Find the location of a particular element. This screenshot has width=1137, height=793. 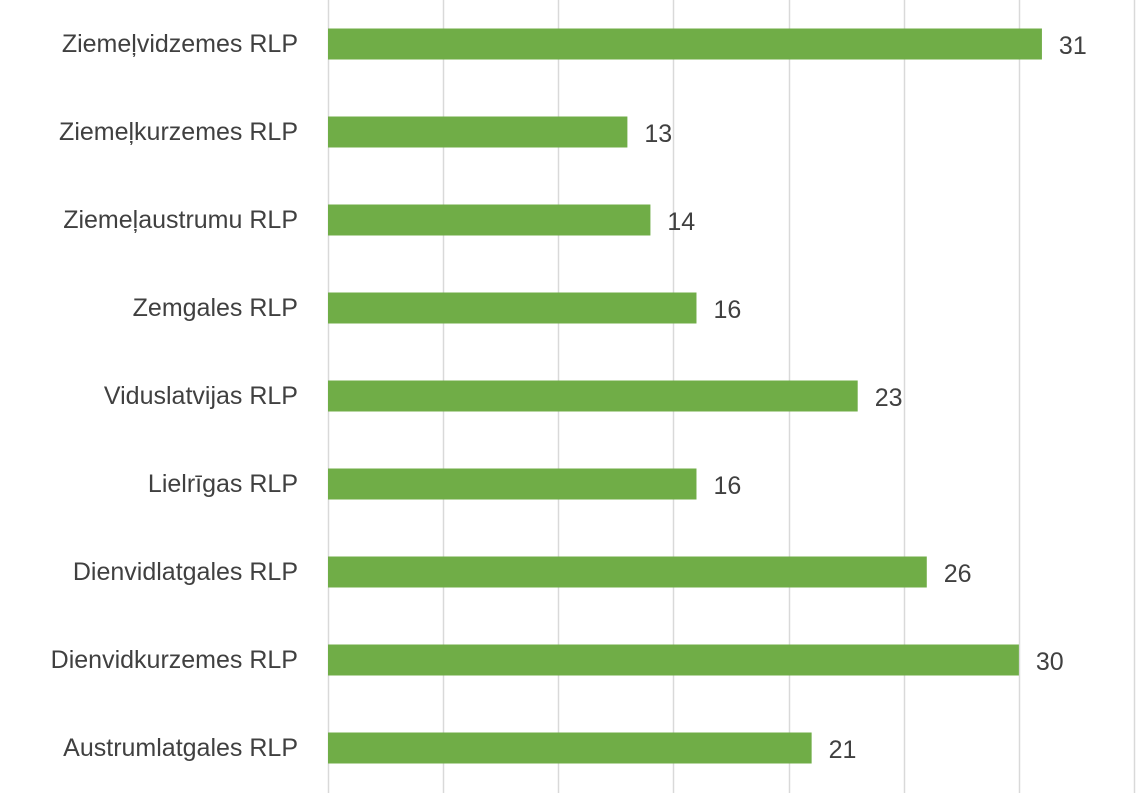

data-label: 26 is located at coordinates (958, 574).